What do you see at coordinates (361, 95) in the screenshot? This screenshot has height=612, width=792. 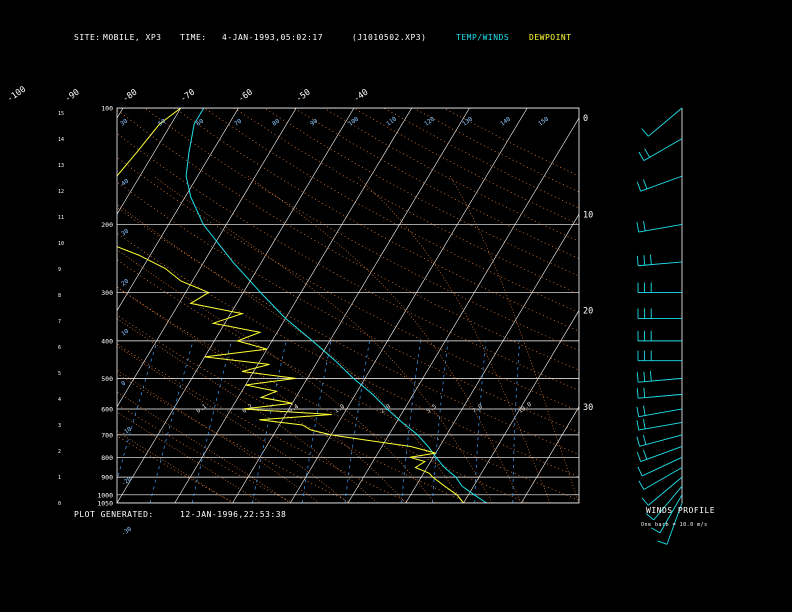 I see `isotherm-label-top: -40` at bounding box center [361, 95].